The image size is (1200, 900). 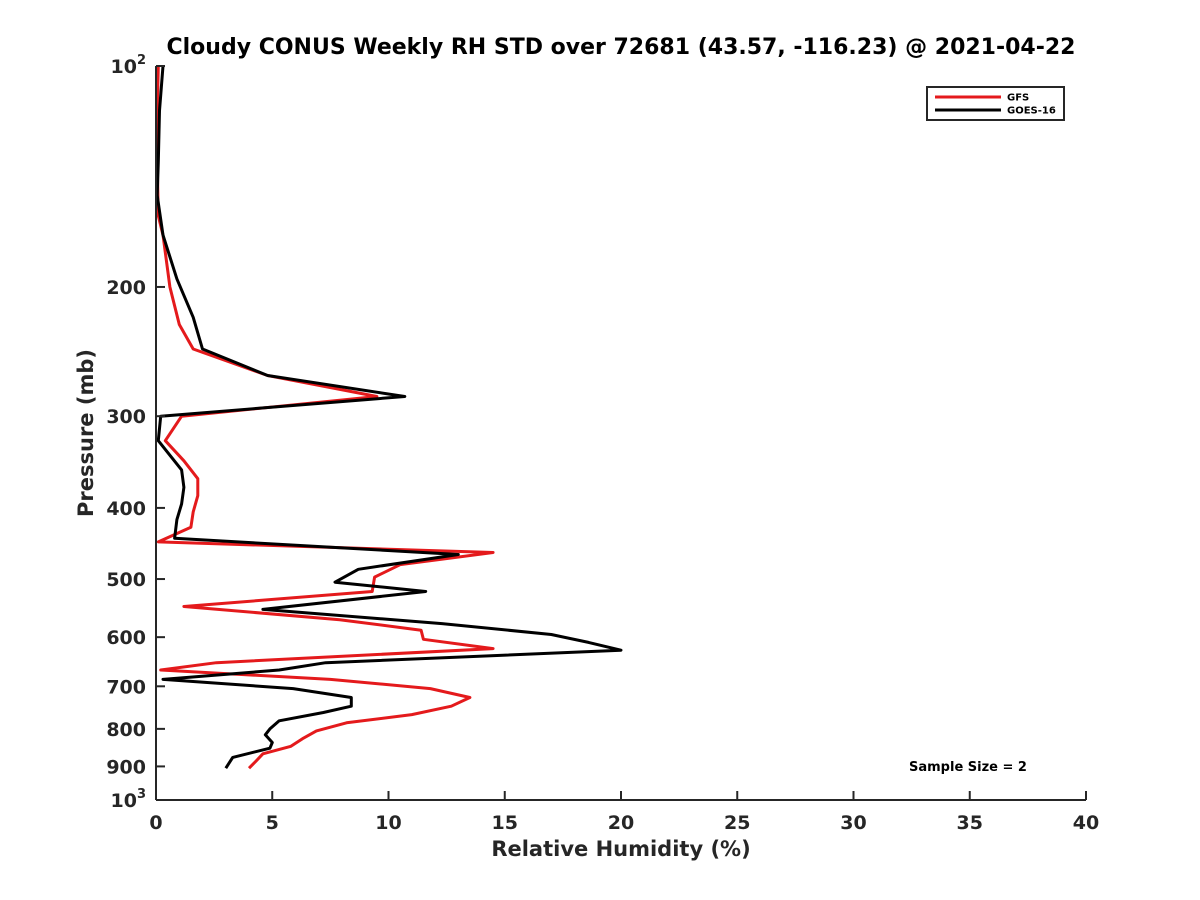 What do you see at coordinates (1031, 111) in the screenshot?
I see `legend-label: GOES-16` at bounding box center [1031, 111].